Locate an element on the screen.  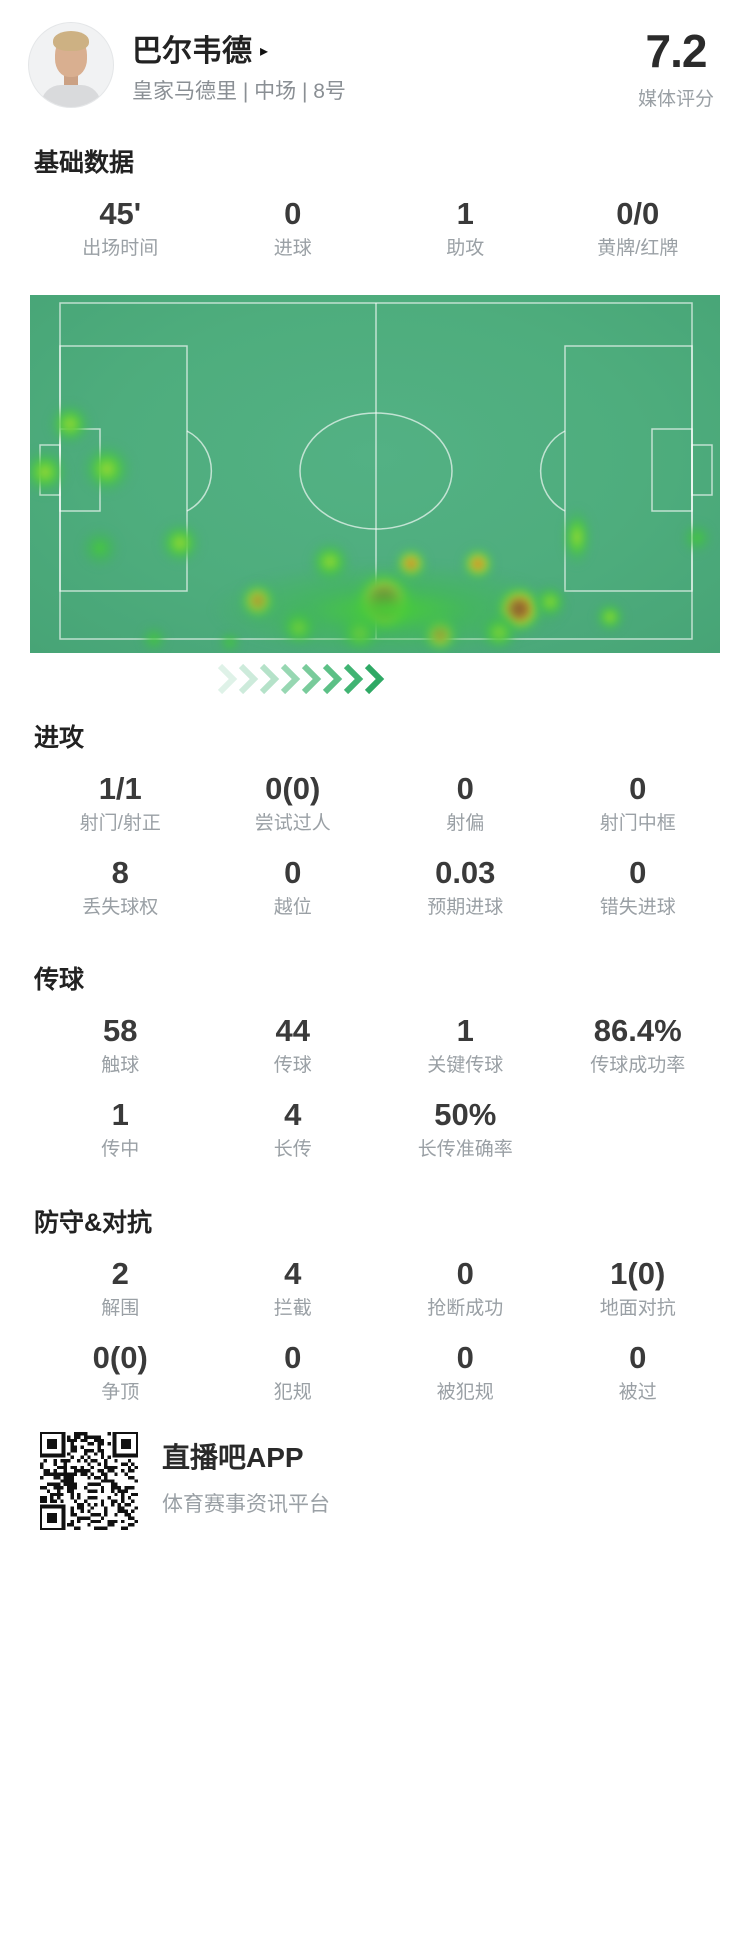
qr-code is located at coordinates (89, 1481).